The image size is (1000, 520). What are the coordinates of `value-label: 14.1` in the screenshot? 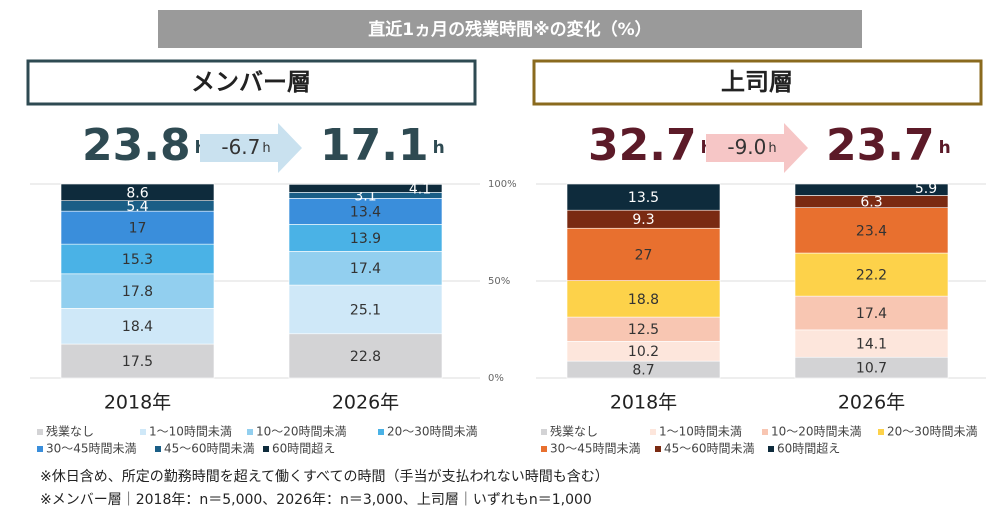 It's located at (871, 345).